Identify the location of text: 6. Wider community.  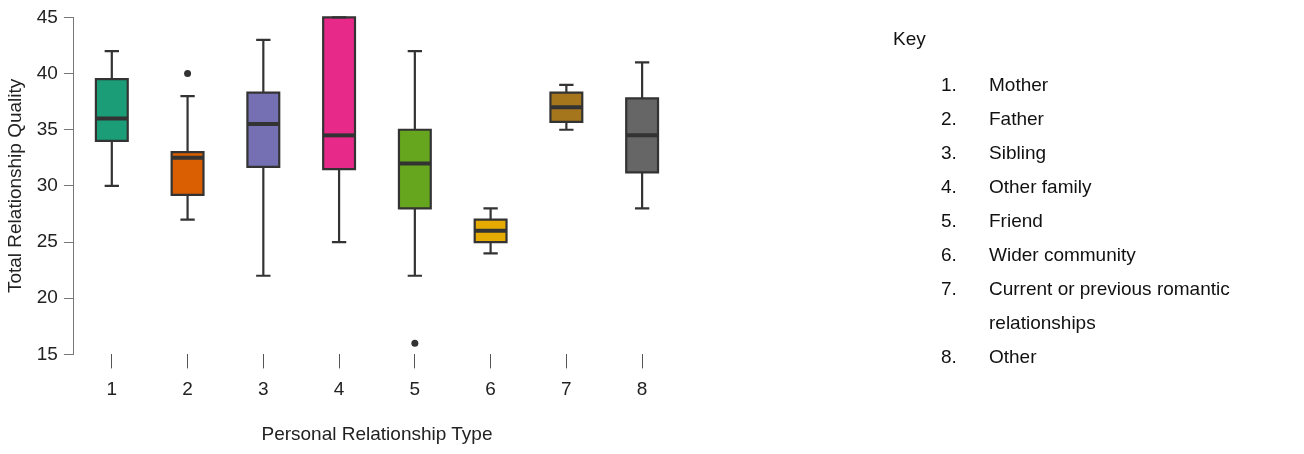
(1038, 254).